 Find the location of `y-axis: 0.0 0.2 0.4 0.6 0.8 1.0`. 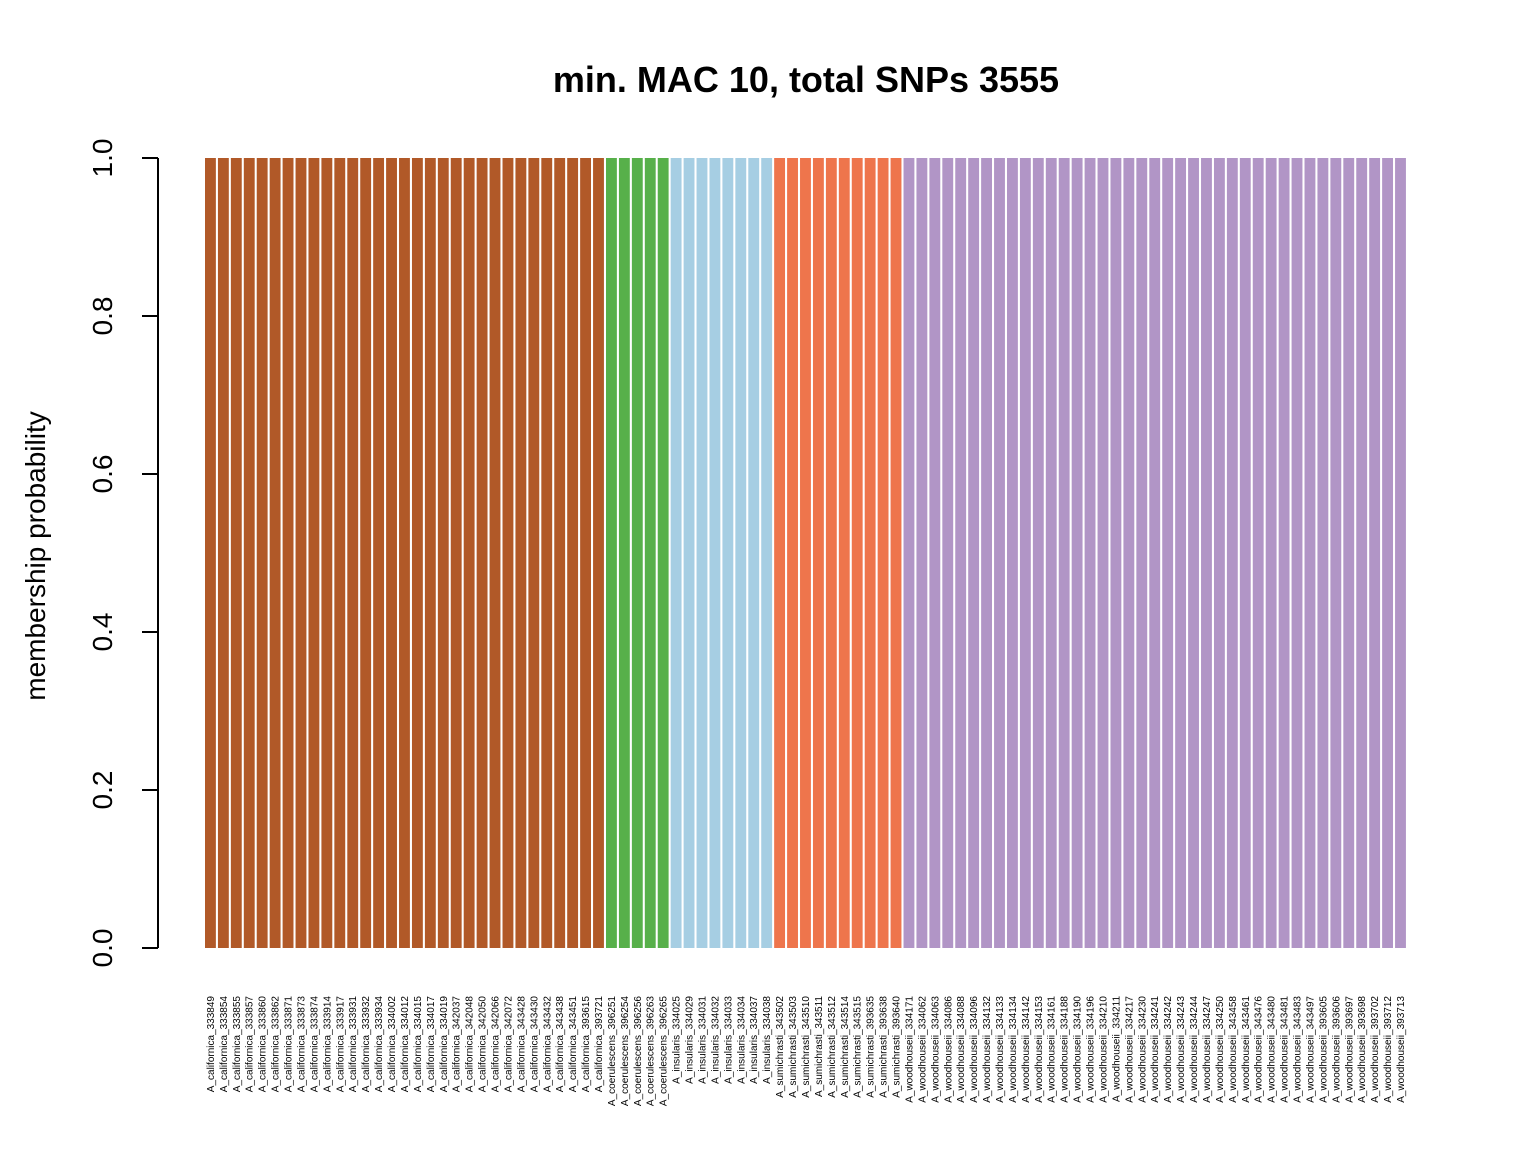

y-axis: 0.0 0.2 0.4 0.6 0.8 1.0 is located at coordinates (123, 553).